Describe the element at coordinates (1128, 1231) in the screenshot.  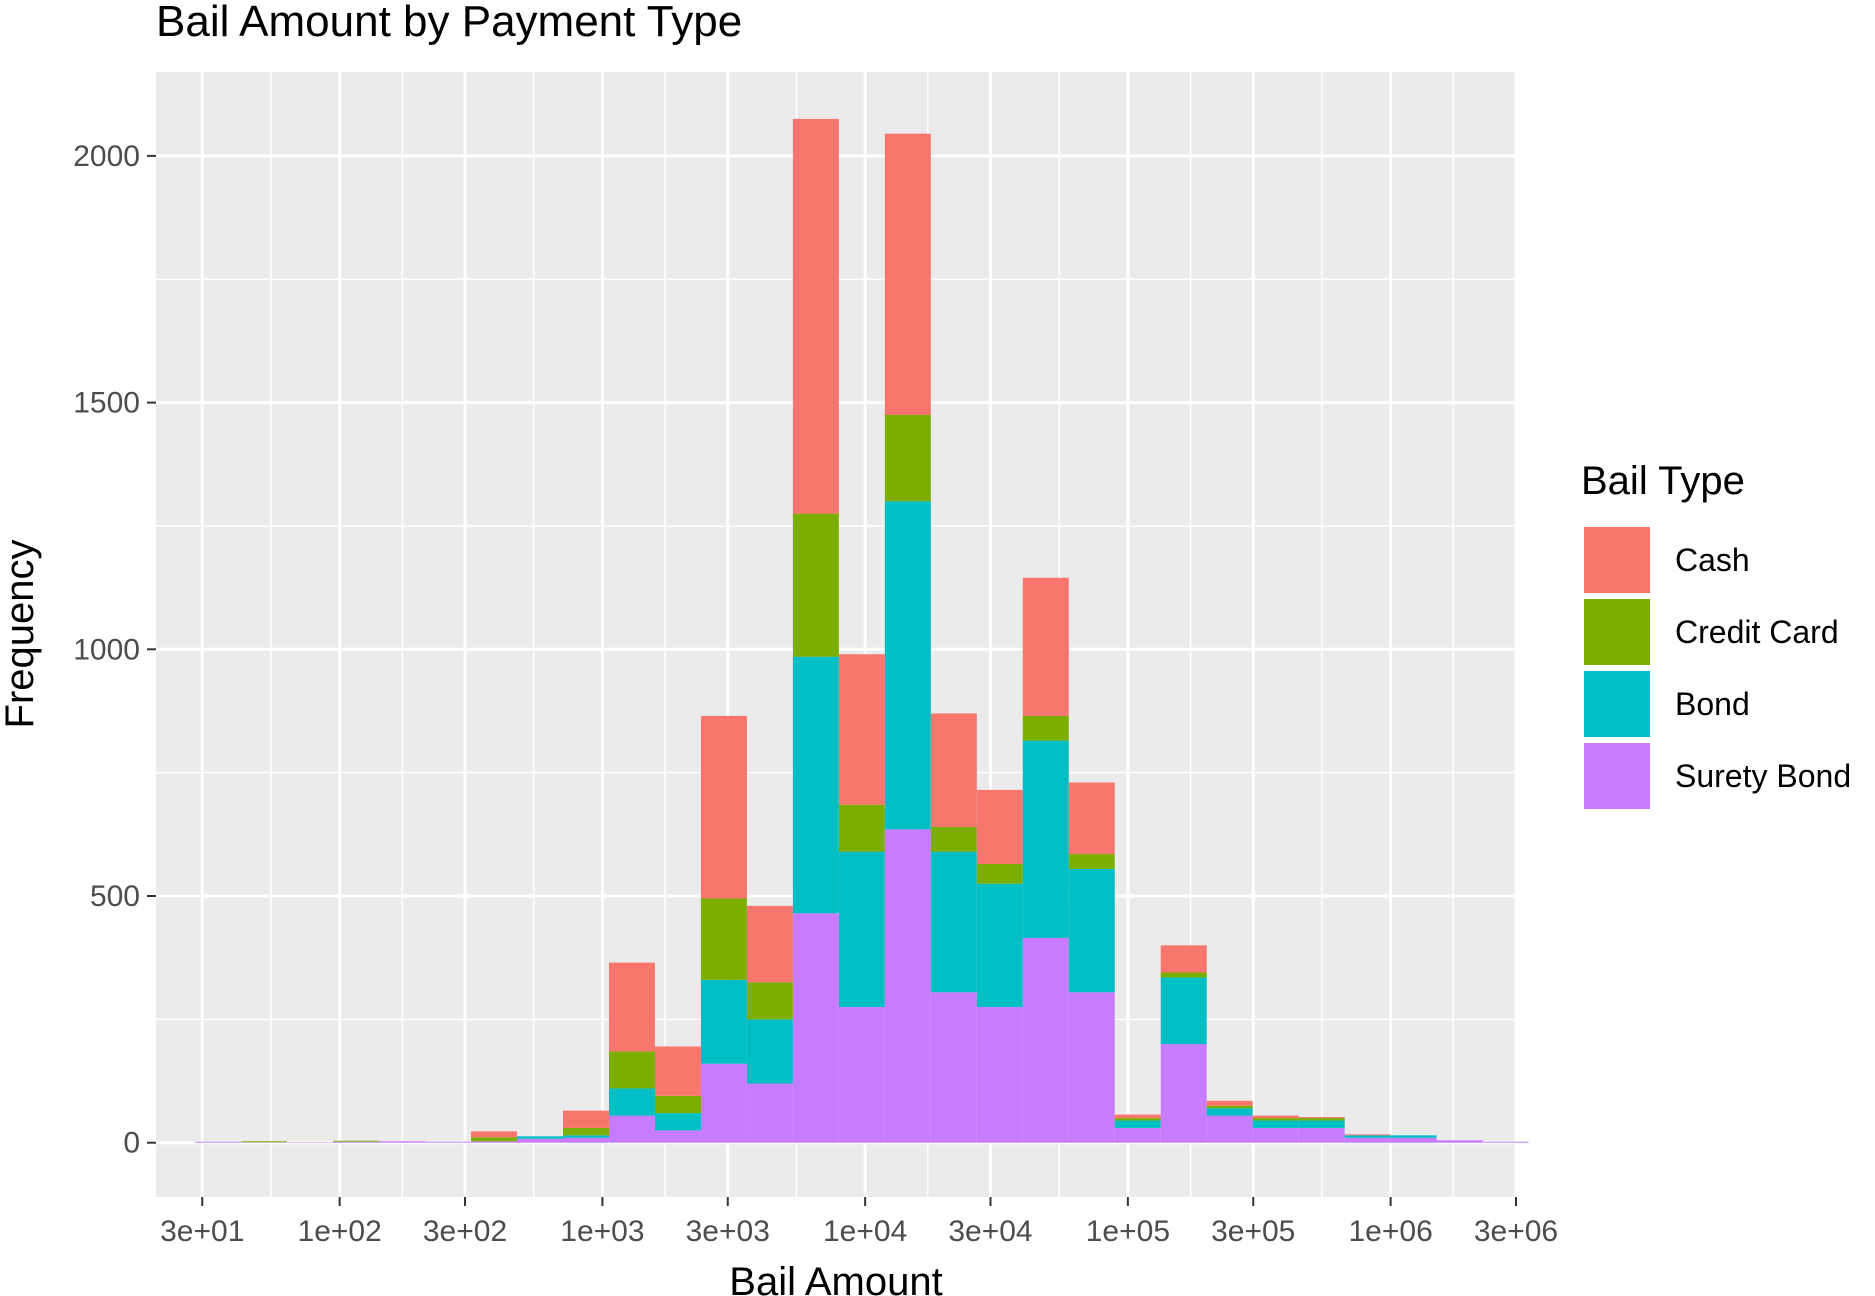
I see `x-tick-label: 1e+05` at that location.